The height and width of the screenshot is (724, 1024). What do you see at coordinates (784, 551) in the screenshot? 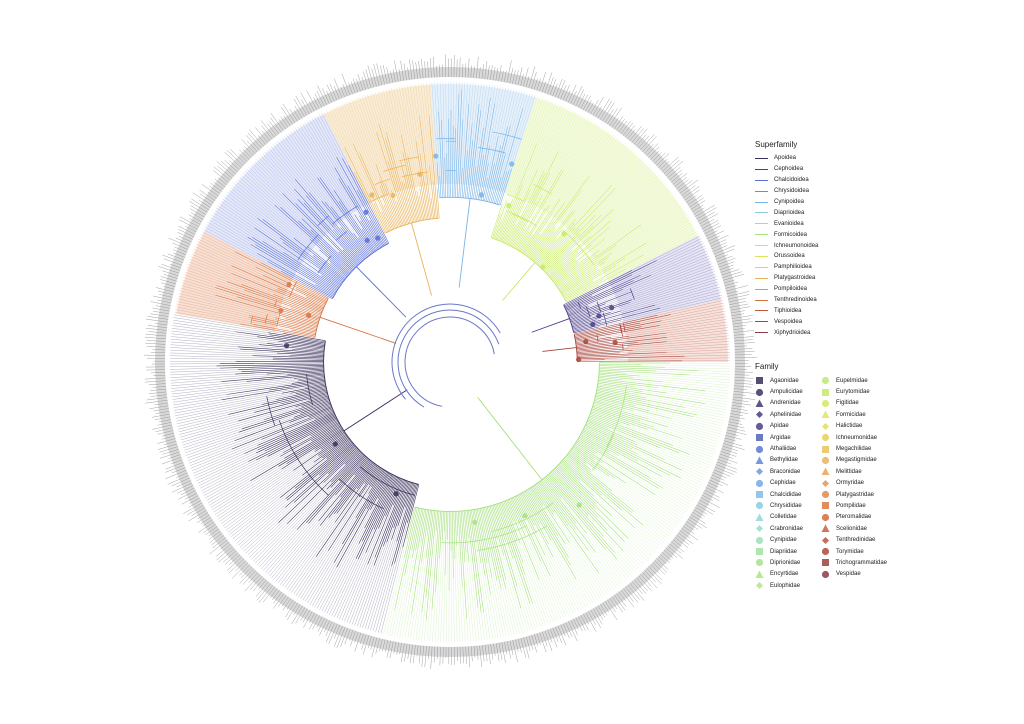
I see `family-label: Diapriidae` at bounding box center [784, 551].